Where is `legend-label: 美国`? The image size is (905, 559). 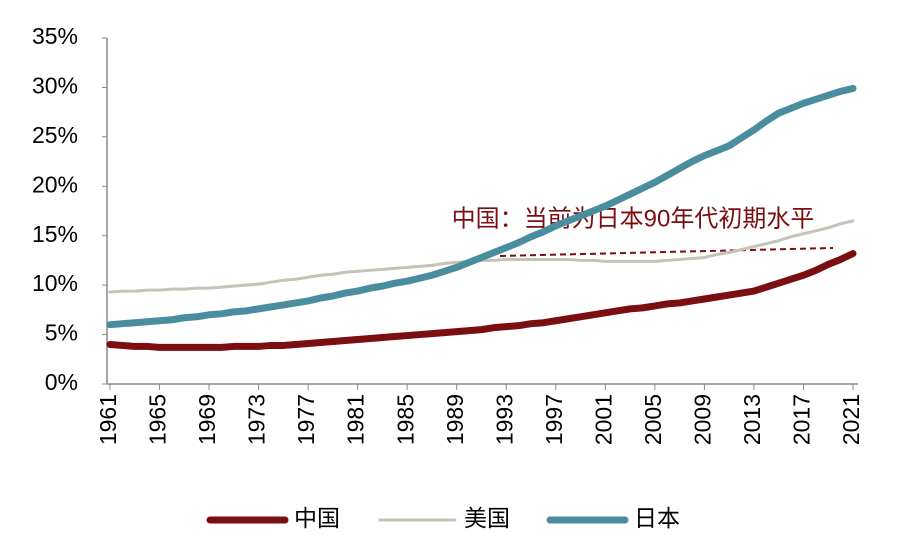
legend-label: 美国 is located at coordinates (487, 518).